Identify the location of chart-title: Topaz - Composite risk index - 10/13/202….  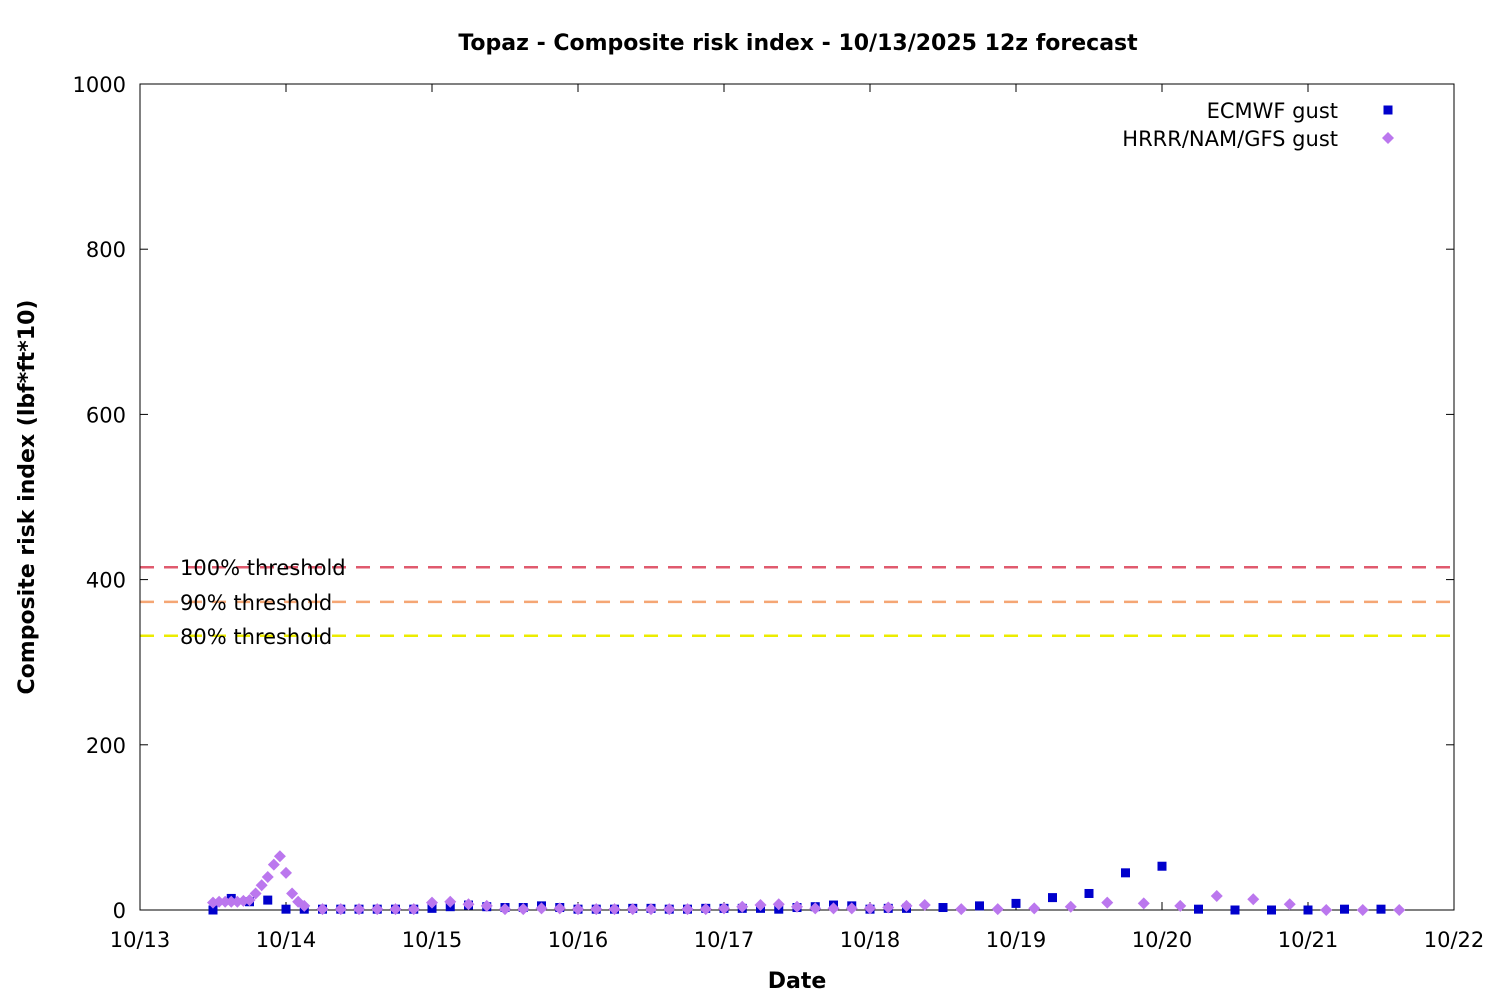
(798, 43).